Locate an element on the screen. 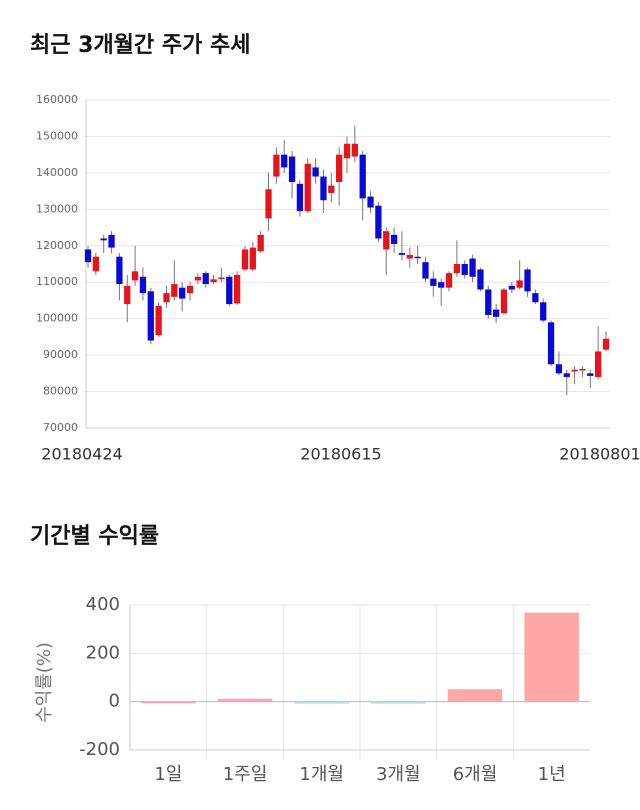 The height and width of the screenshot is (810, 640). x-tick-label: 6개월 is located at coordinates (475, 774).